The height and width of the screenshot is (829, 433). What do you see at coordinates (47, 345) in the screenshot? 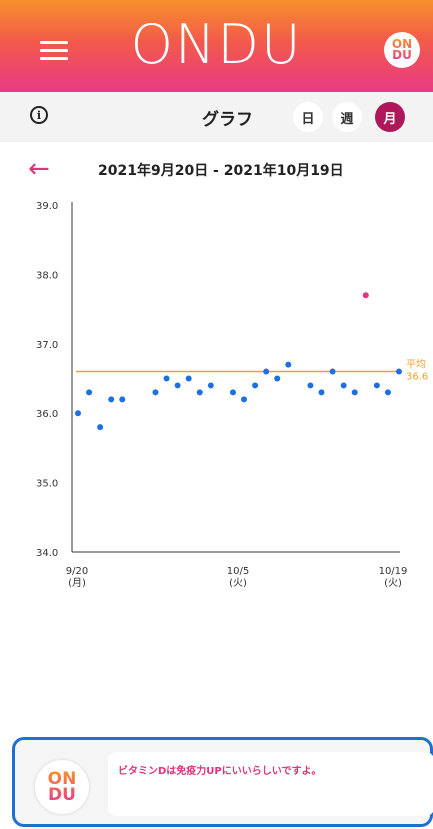
I see `y-tick-label: 37.0` at bounding box center [47, 345].